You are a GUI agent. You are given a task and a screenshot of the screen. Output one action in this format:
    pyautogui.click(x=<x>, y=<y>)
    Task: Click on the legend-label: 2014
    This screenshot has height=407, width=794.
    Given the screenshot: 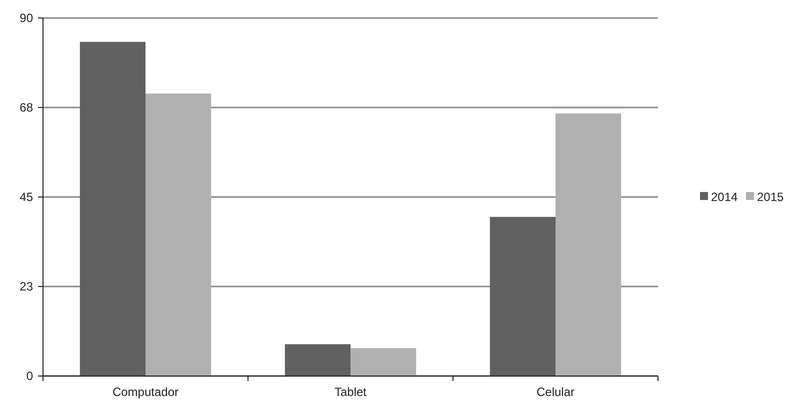 What is the action you would take?
    pyautogui.click(x=724, y=197)
    